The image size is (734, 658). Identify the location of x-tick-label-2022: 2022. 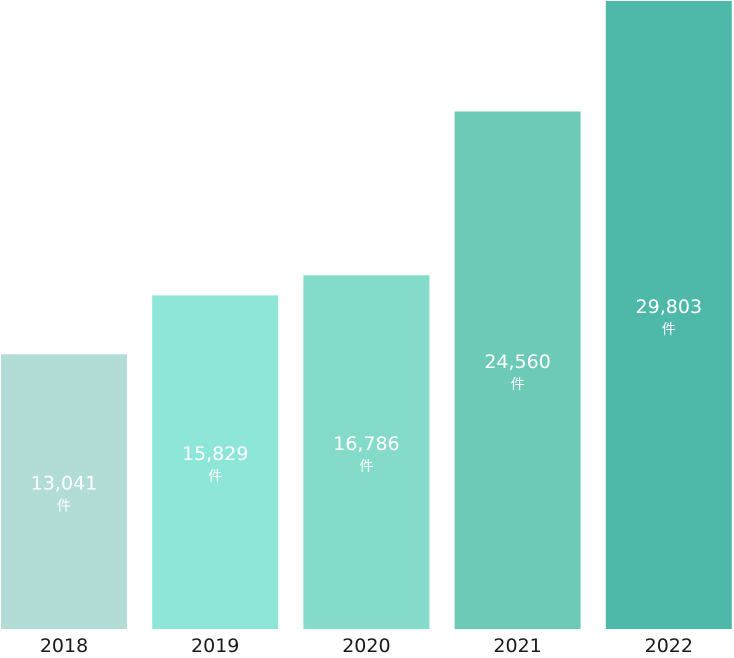
(669, 646).